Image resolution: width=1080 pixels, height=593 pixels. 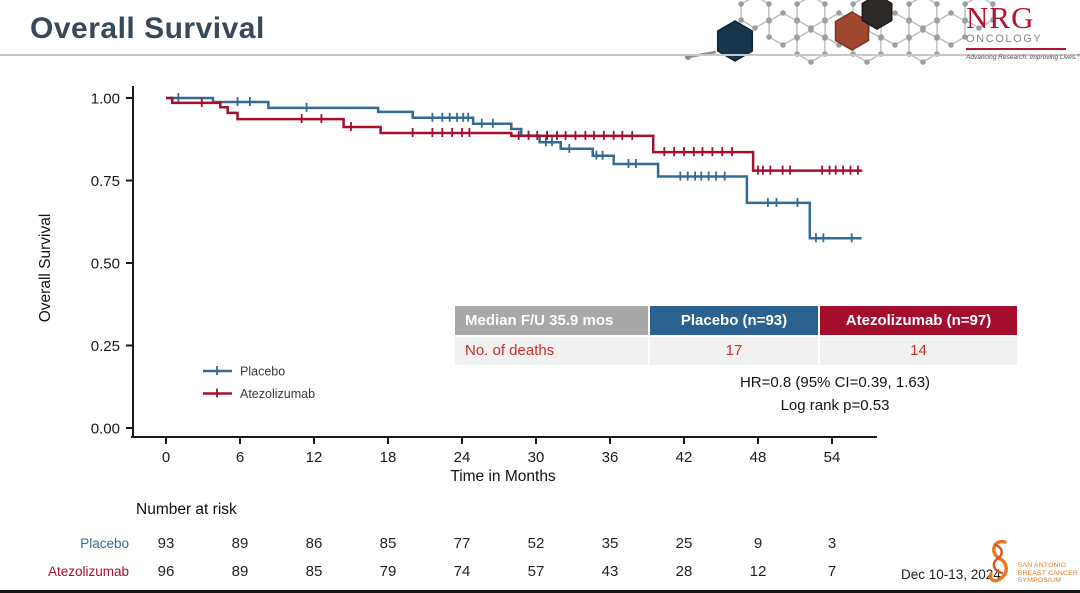 I want to click on risk-value: 74, so click(x=462, y=571).